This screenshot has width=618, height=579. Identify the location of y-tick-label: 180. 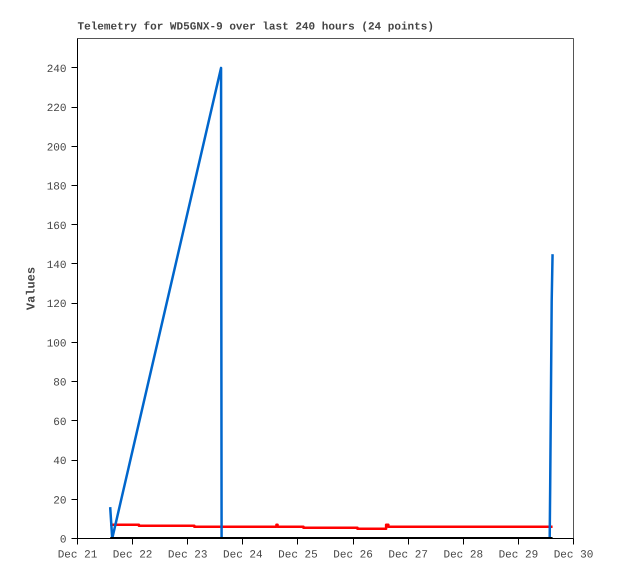
(56, 188).